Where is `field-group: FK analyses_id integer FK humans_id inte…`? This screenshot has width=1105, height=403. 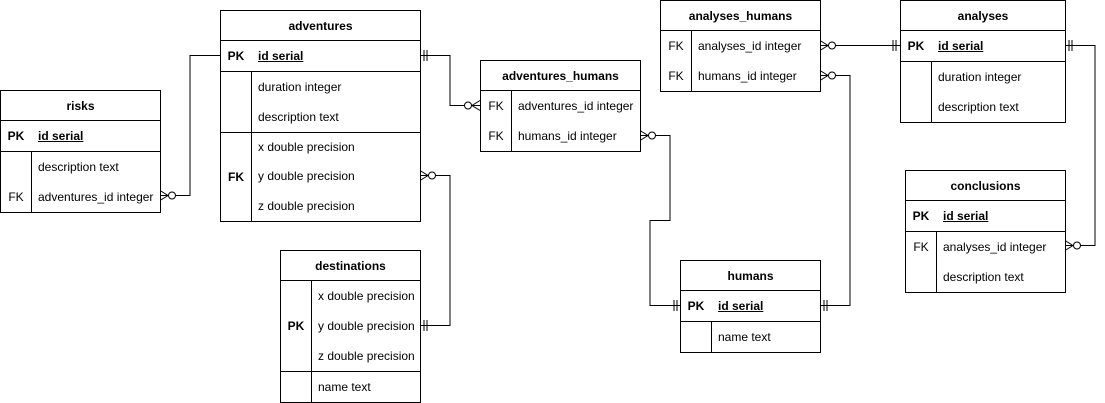
field-group: FK analyses_id integer FK humans_id inte… is located at coordinates (740, 61).